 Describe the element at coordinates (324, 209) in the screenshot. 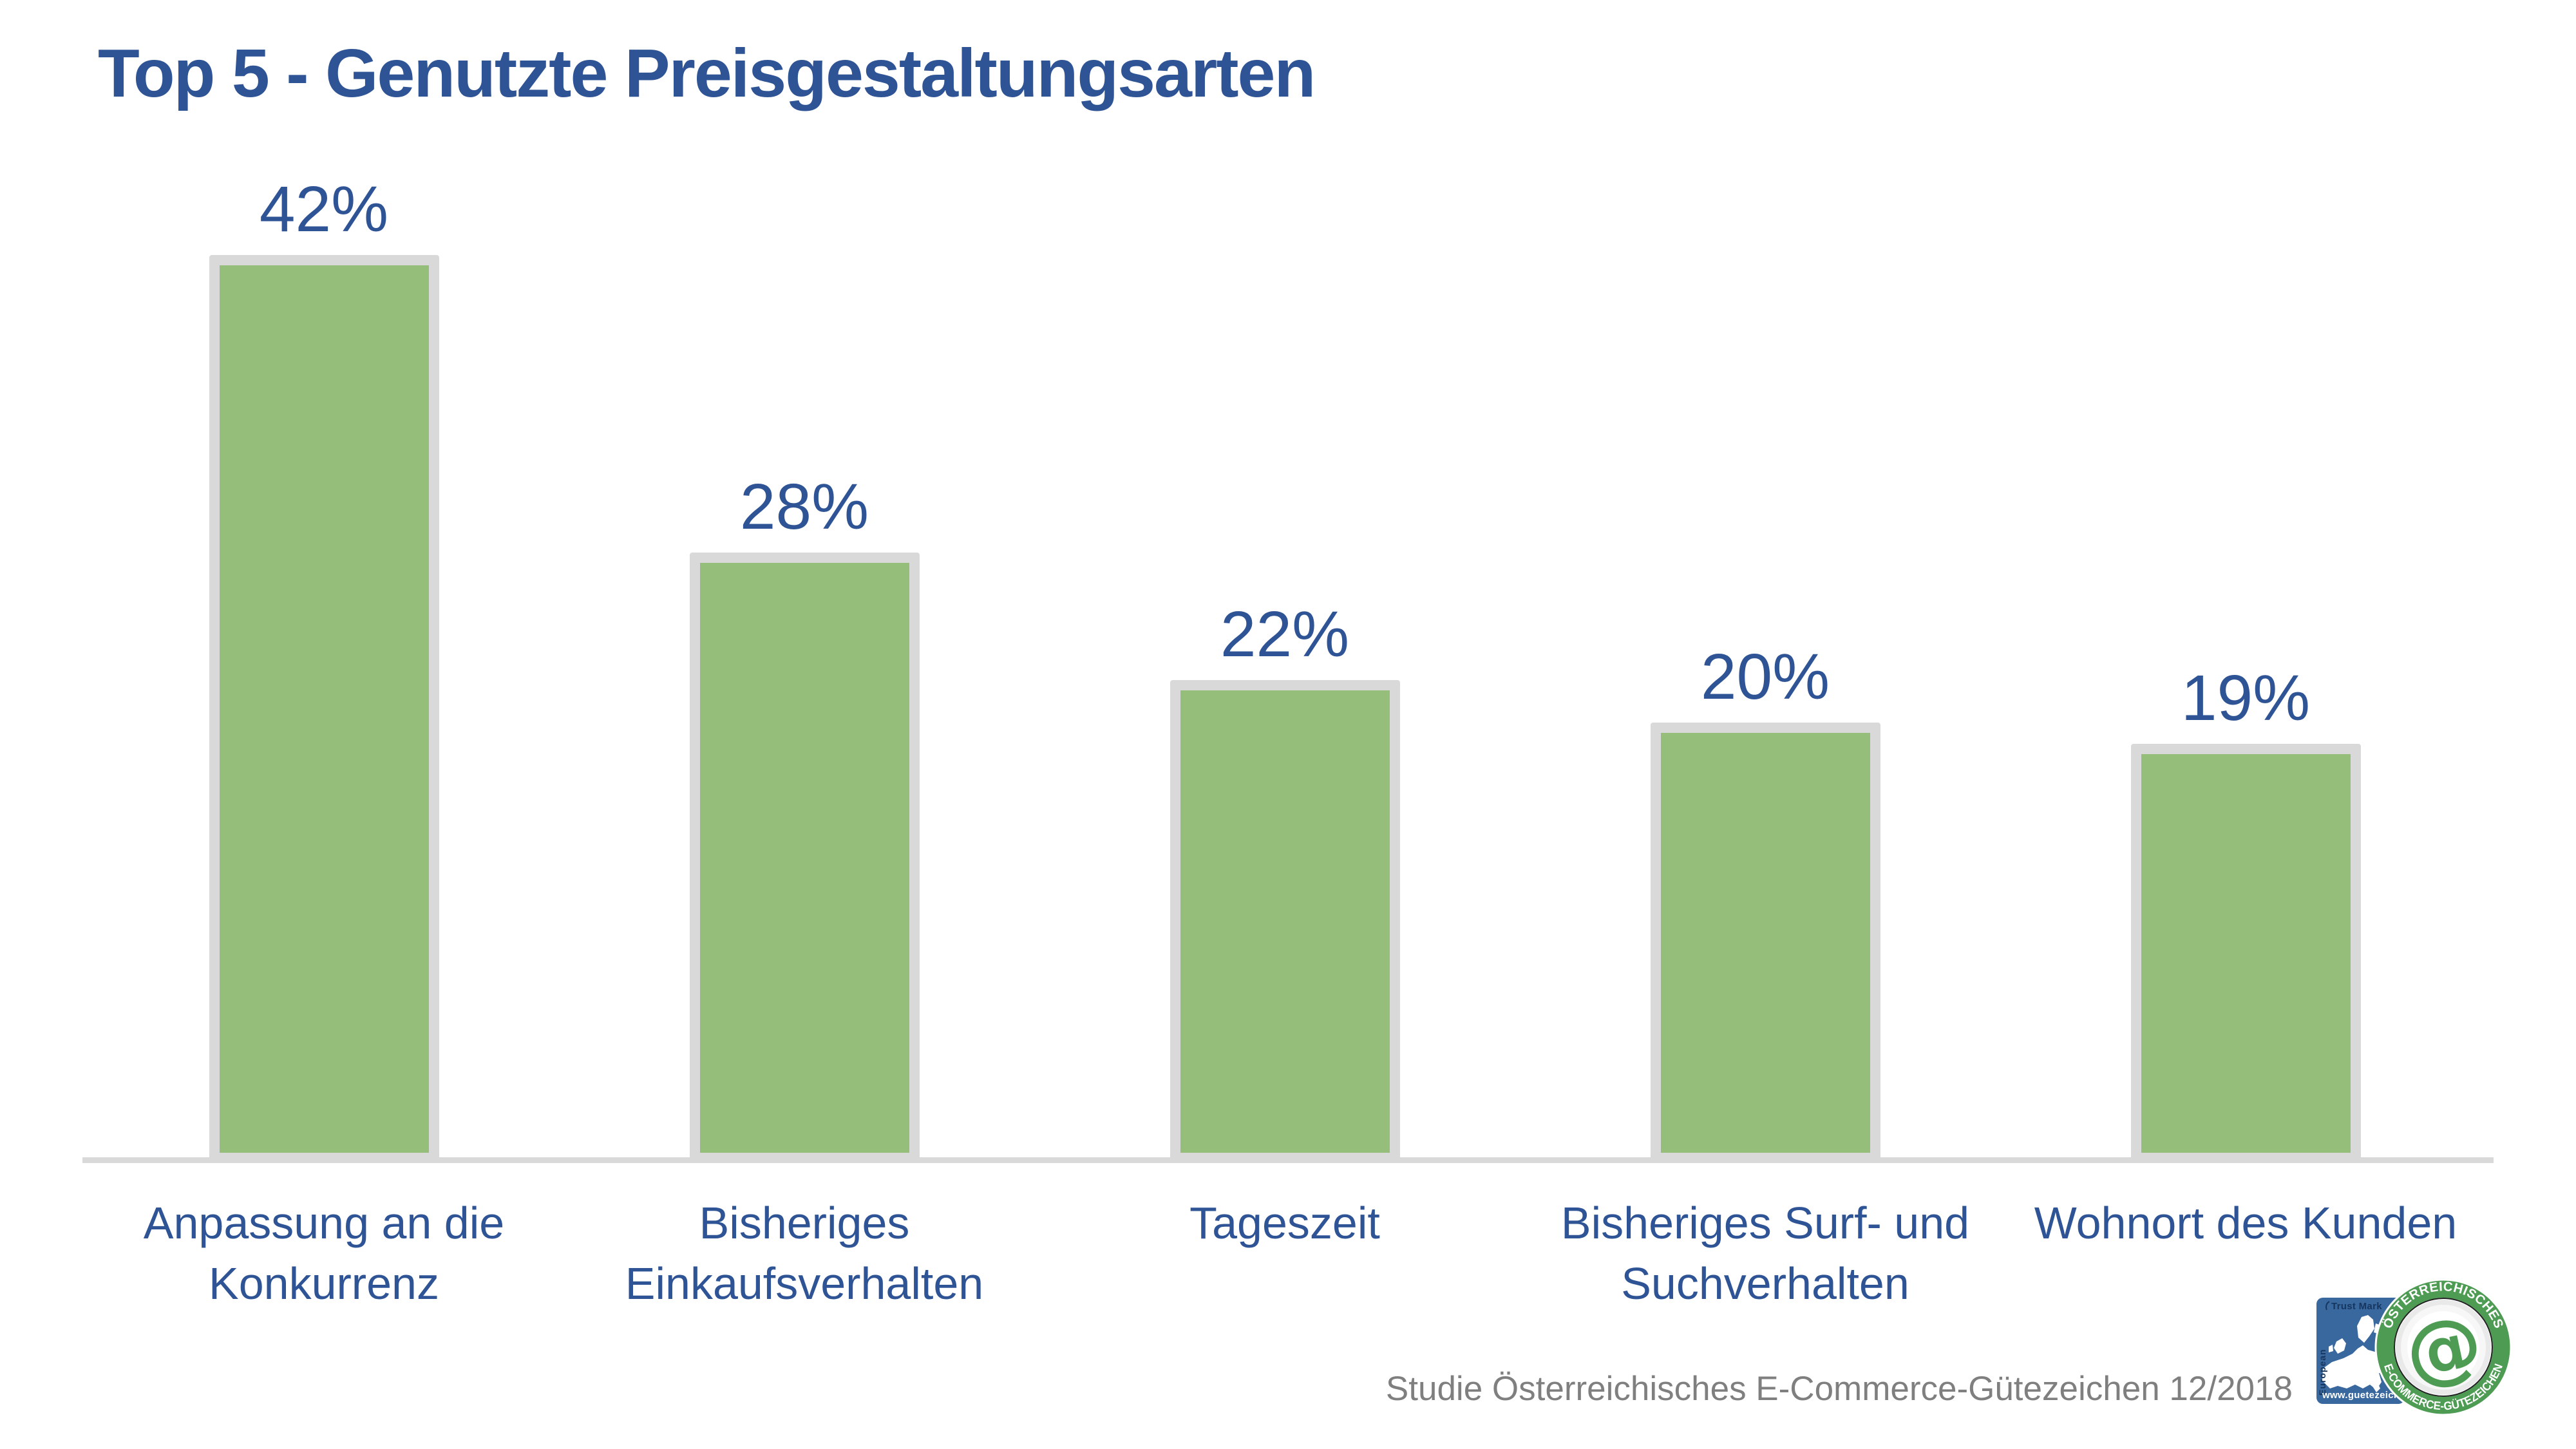

I see `bar-value-label: 42%` at that location.